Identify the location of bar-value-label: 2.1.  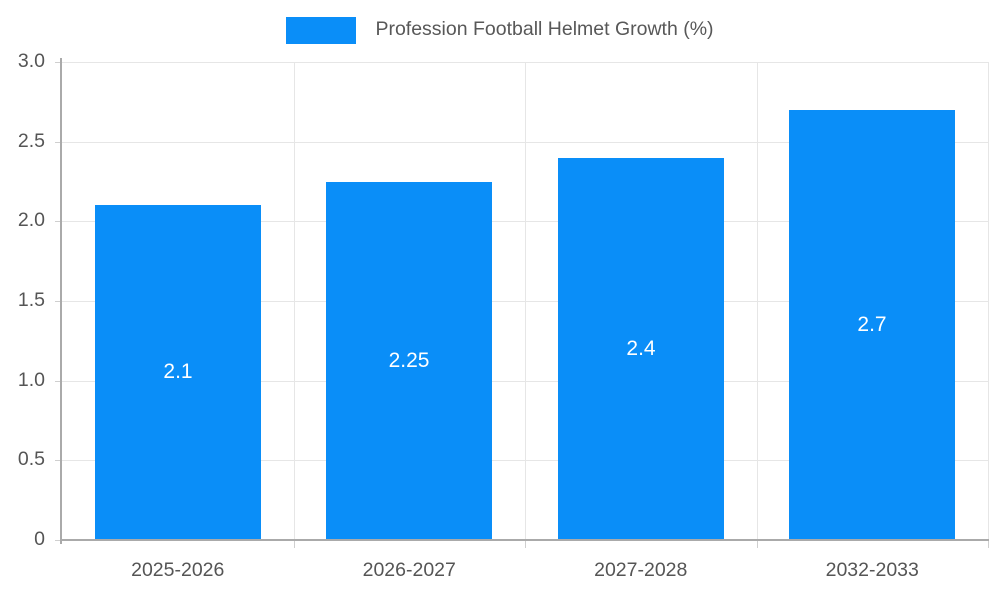
(178, 372).